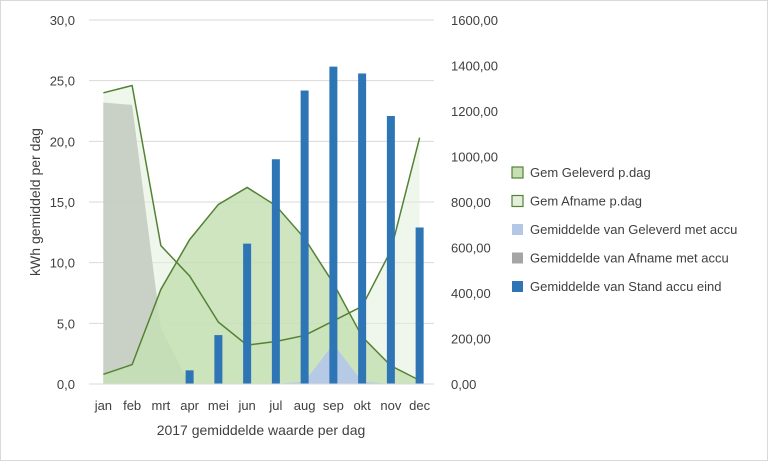 The width and height of the screenshot is (768, 465). I want to click on y-tick-label: 15,0, so click(62, 202).